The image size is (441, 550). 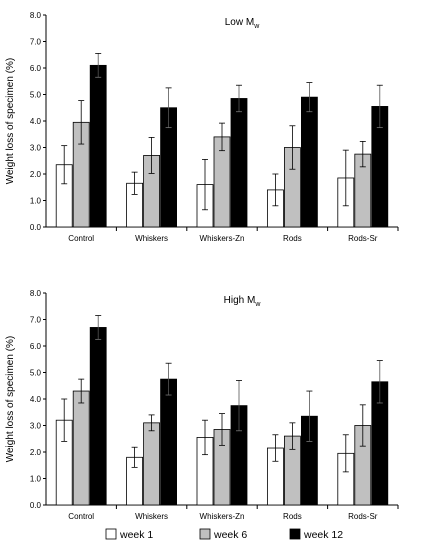 What do you see at coordinates (242, 23) in the screenshot?
I see `chart-title: Low Mw` at bounding box center [242, 23].